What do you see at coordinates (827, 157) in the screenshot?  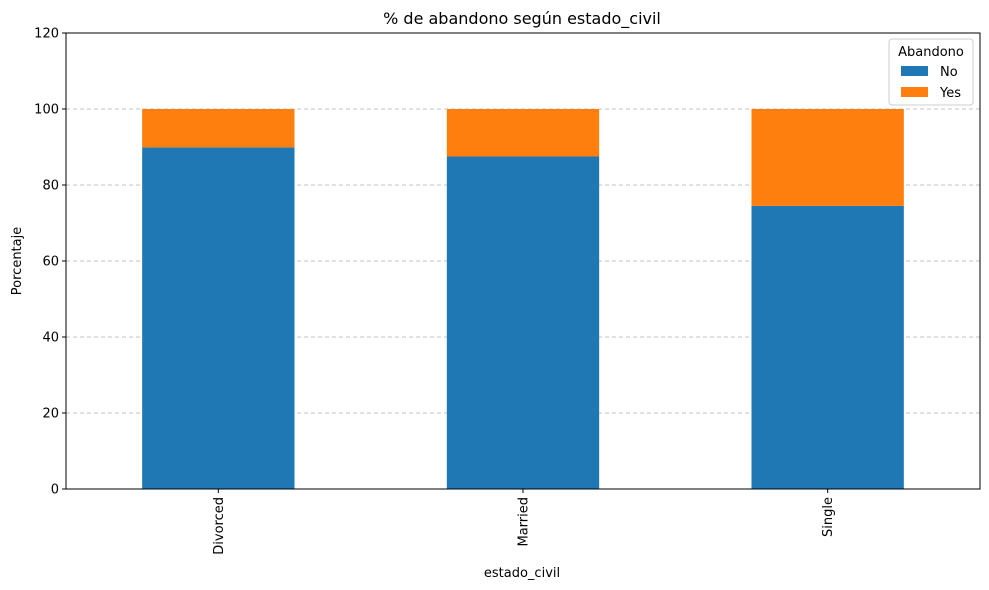 I see `bar-single-yes` at bounding box center [827, 157].